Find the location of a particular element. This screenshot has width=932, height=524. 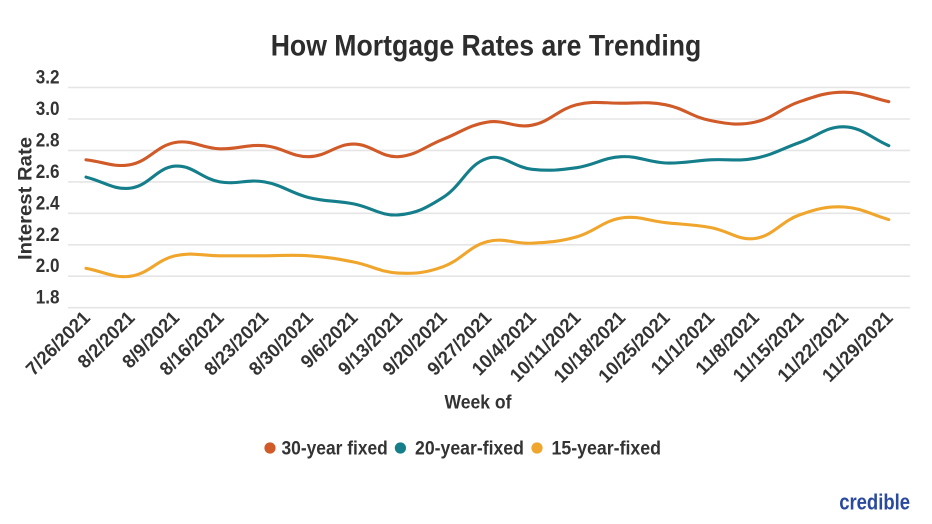

svg-text: 2.2 is located at coordinates (48, 234).